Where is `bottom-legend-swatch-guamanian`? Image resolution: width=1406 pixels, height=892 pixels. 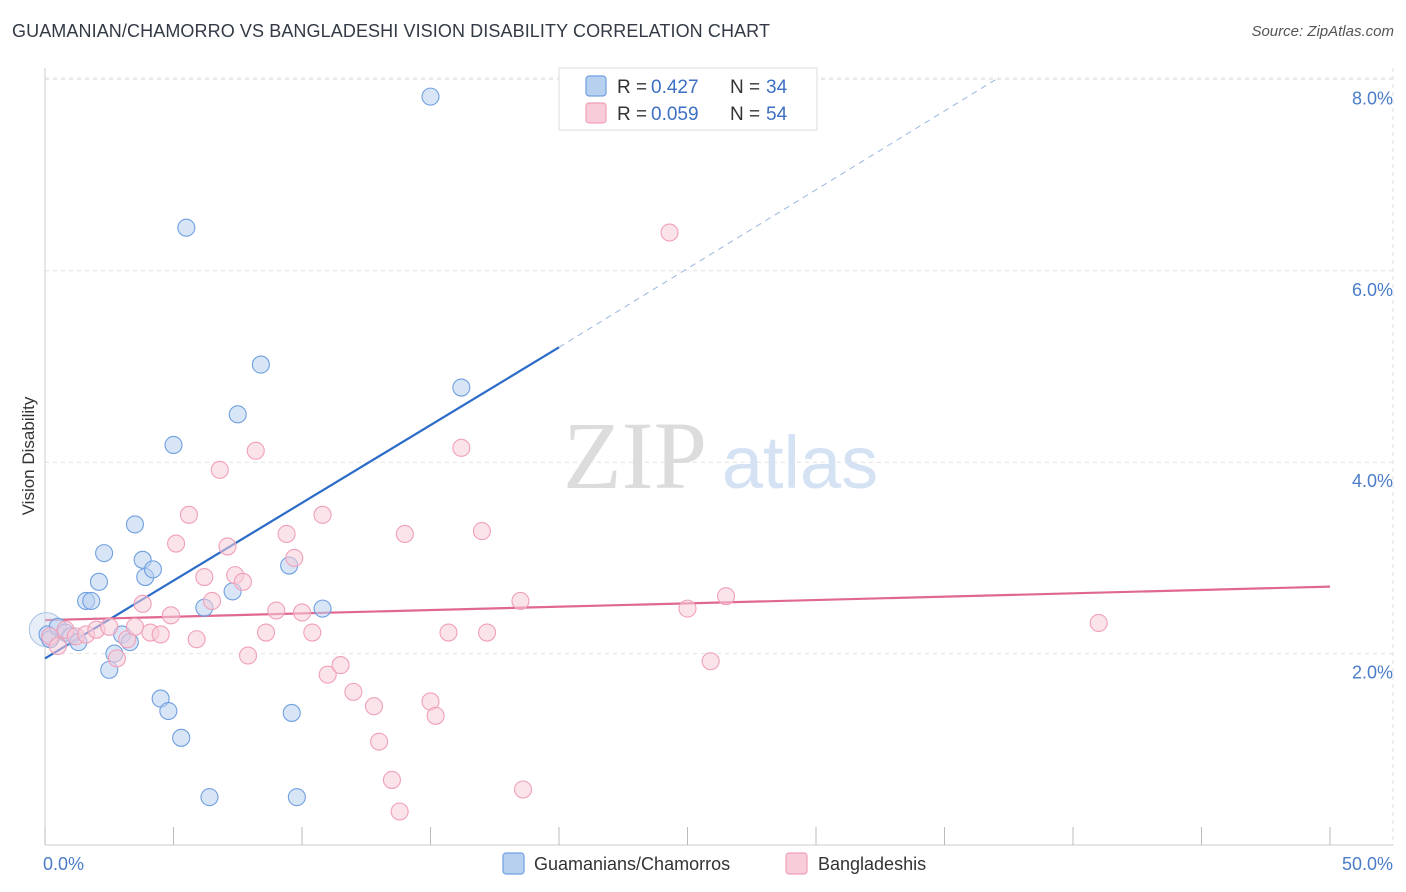 bottom-legend-swatch-guamanian is located at coordinates (513, 863).